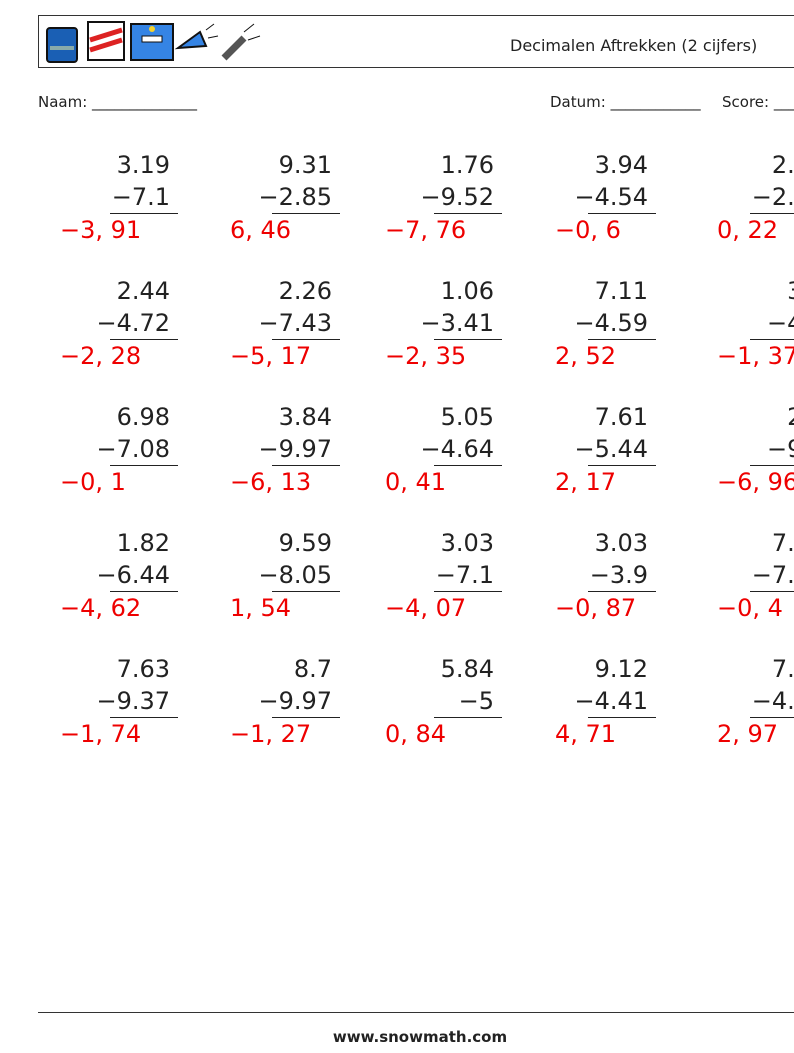 Image resolution: width=794 pixels, height=1053 pixels. Describe the element at coordinates (467, 417) in the screenshot. I see `minuend: 5.05` at that location.